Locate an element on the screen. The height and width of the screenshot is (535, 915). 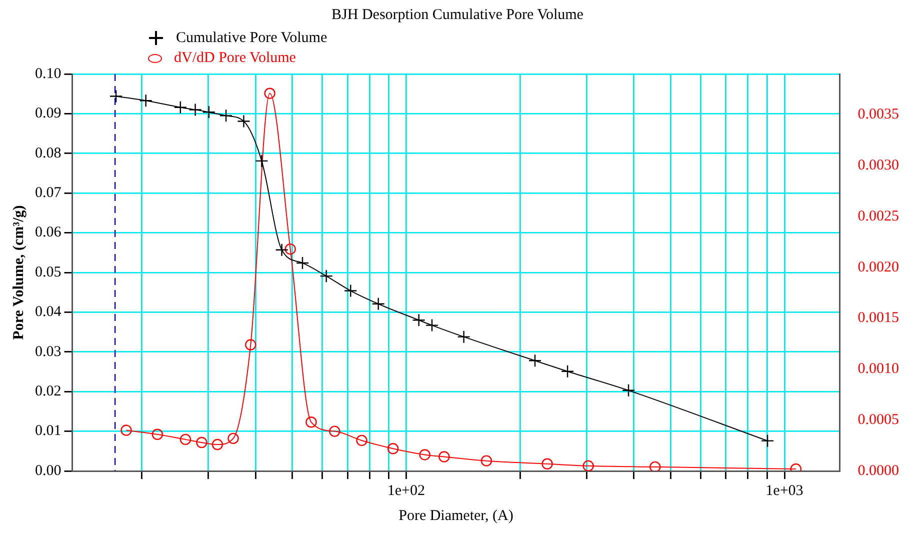
y-tick-label: 0.04 is located at coordinates (48, 312).